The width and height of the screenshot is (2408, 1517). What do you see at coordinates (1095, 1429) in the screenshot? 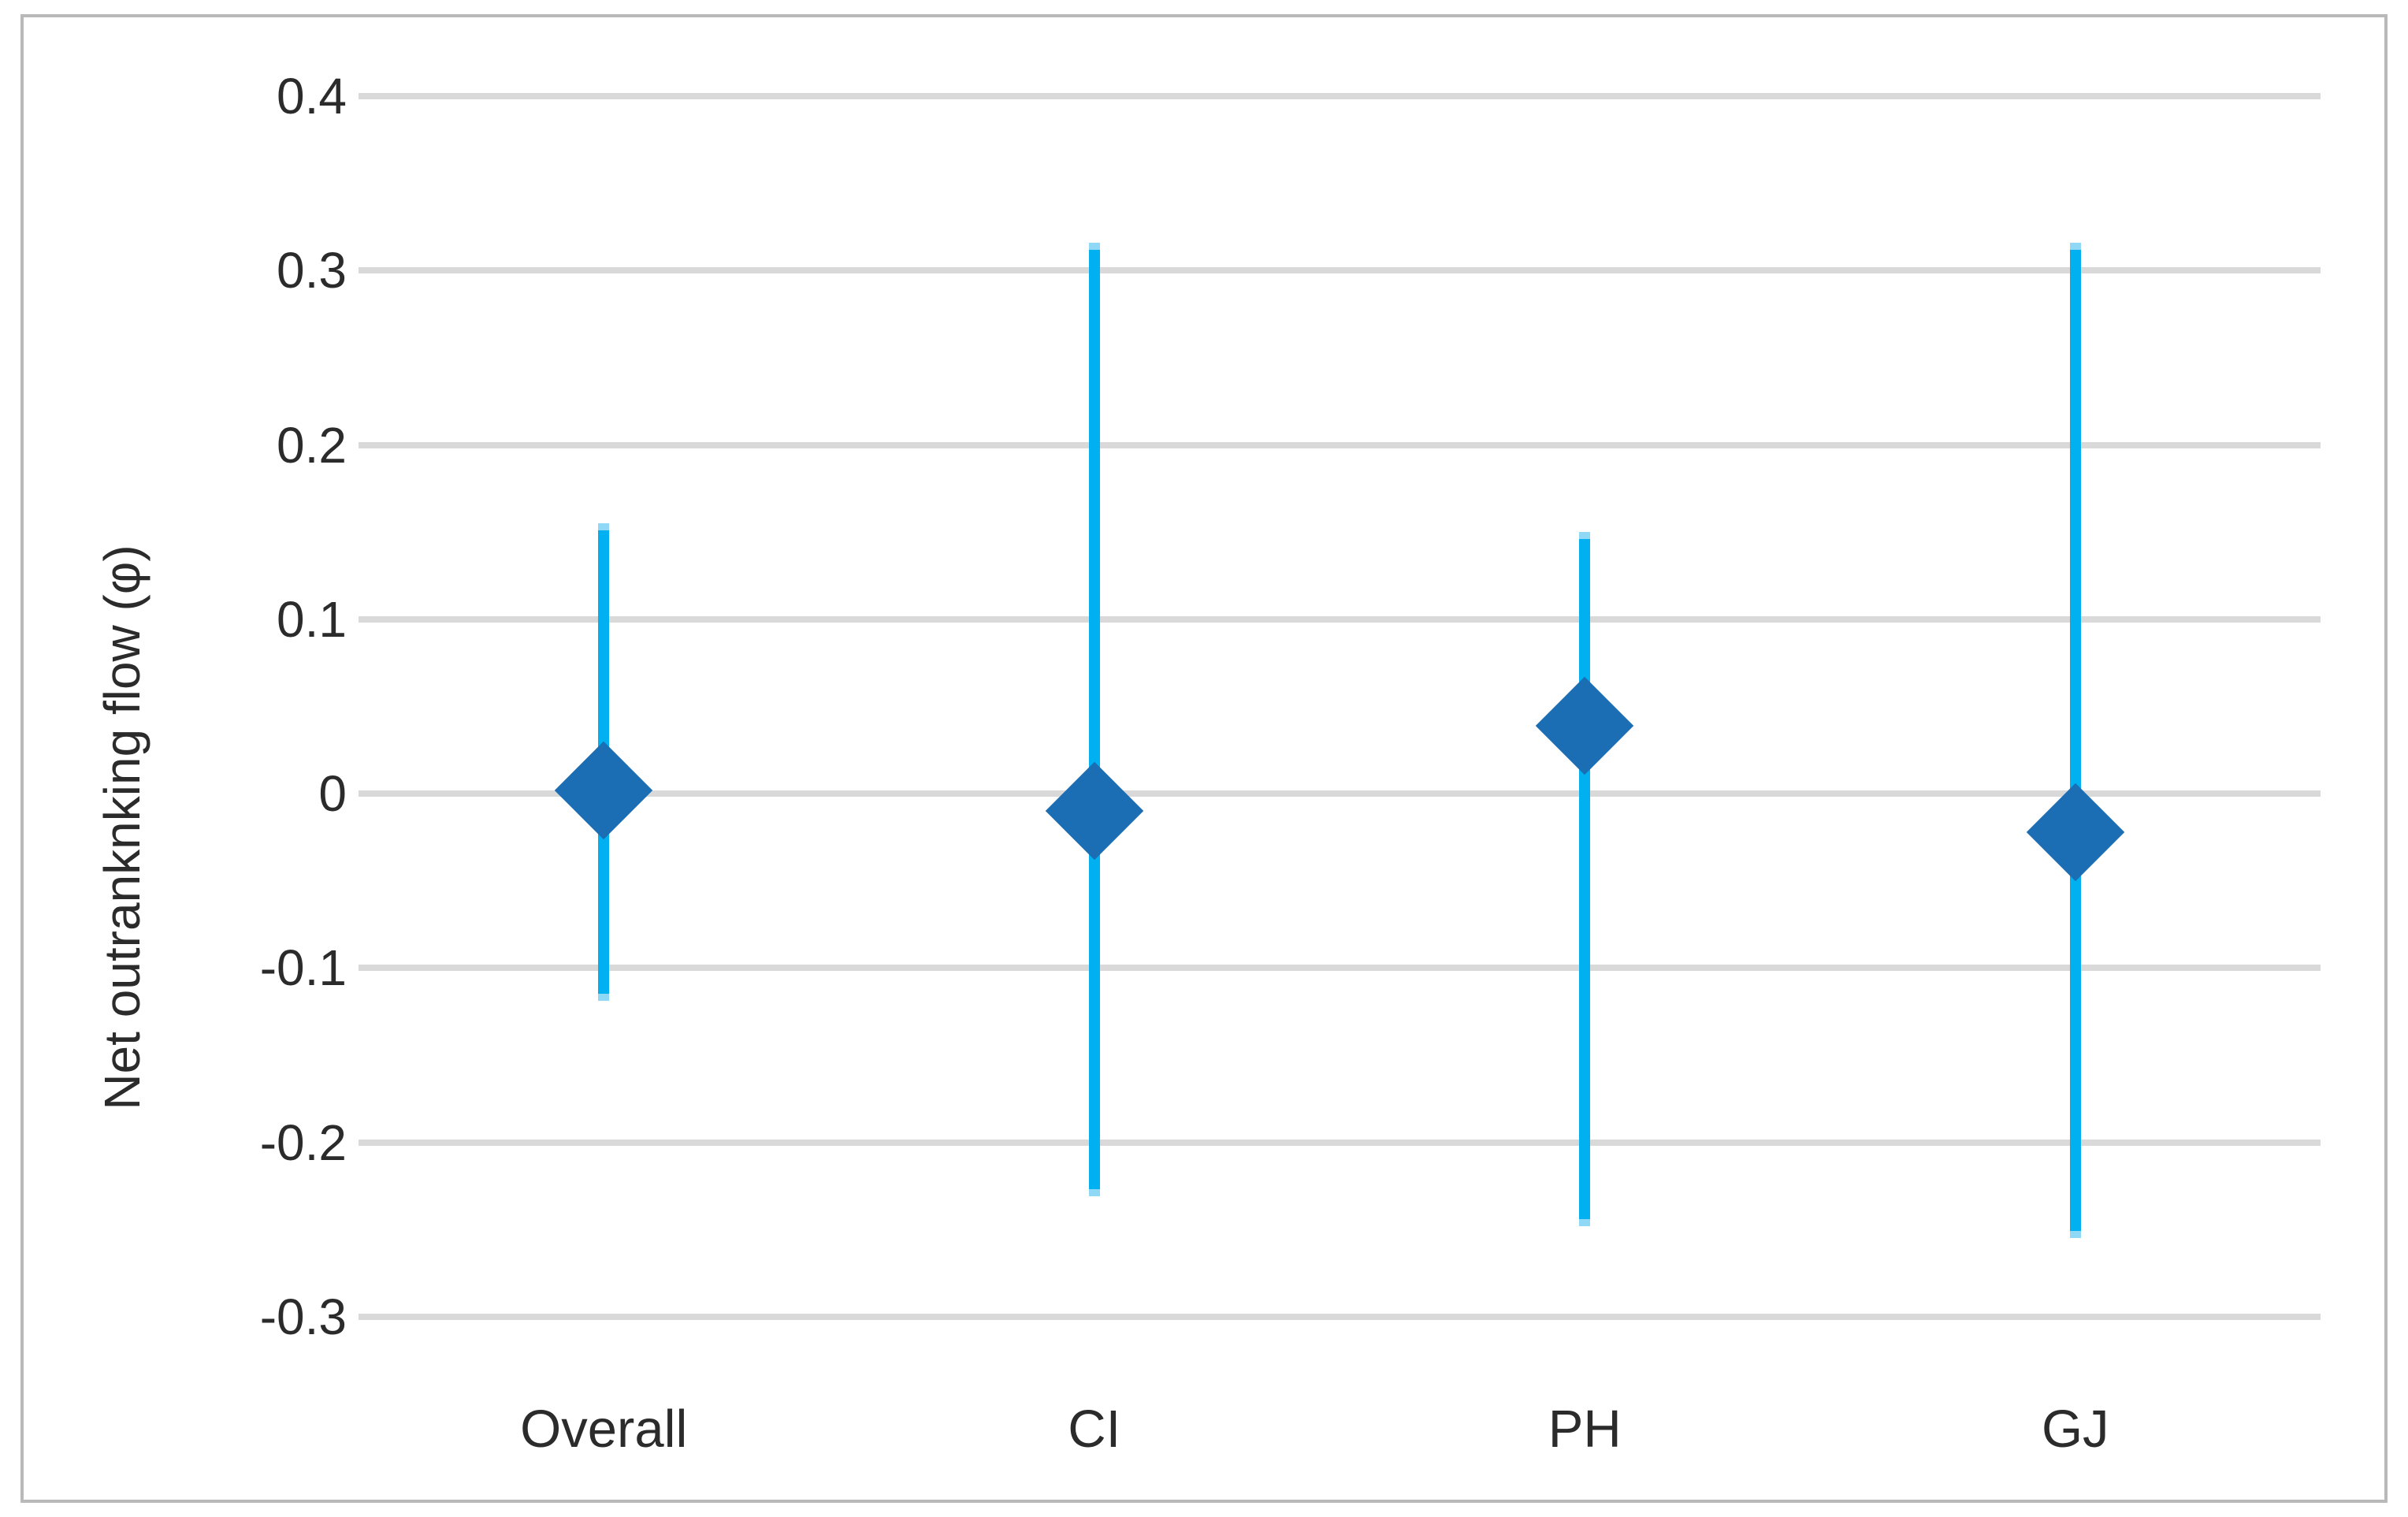
I see `x-category-label: CI` at bounding box center [1095, 1429].